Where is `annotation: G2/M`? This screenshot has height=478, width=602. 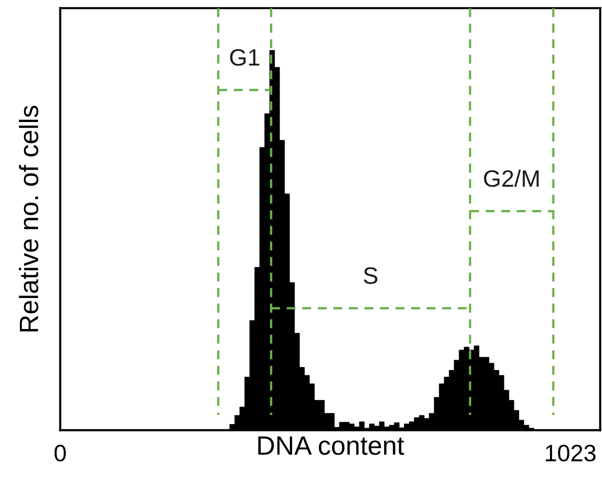 annotation: G2/M is located at coordinates (511, 178).